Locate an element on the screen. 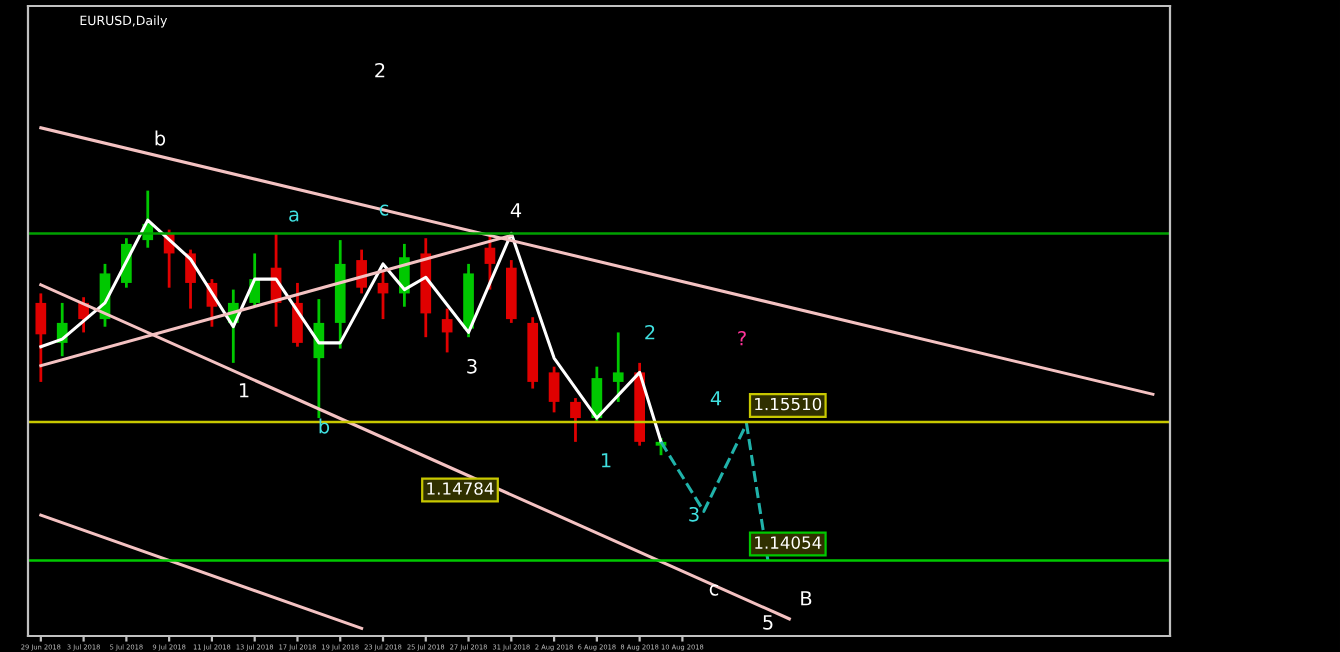 The image size is (1340, 652). annotation: 1.14784 is located at coordinates (460, 488).